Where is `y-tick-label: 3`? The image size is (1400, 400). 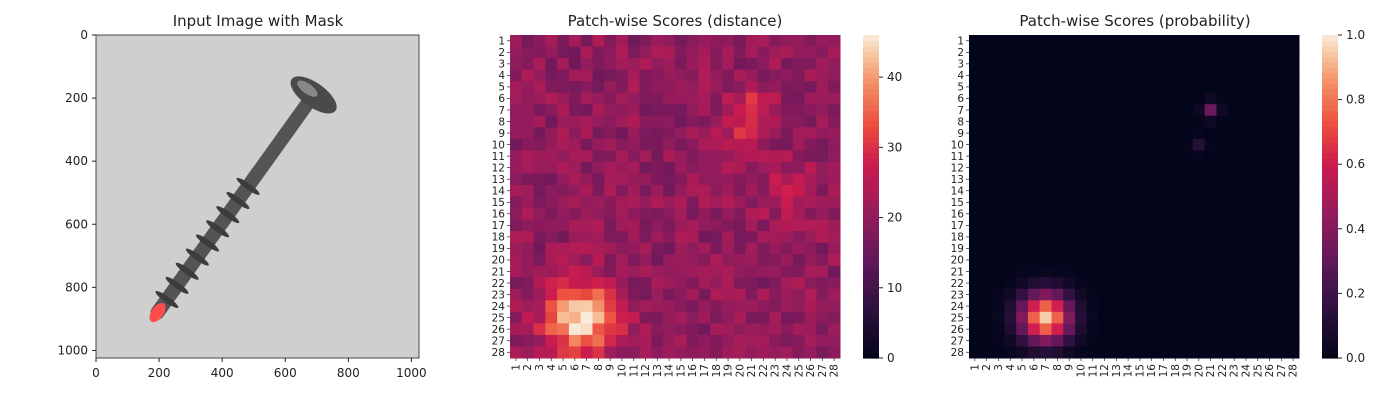
y-tick-label: 3 is located at coordinates (501, 65).